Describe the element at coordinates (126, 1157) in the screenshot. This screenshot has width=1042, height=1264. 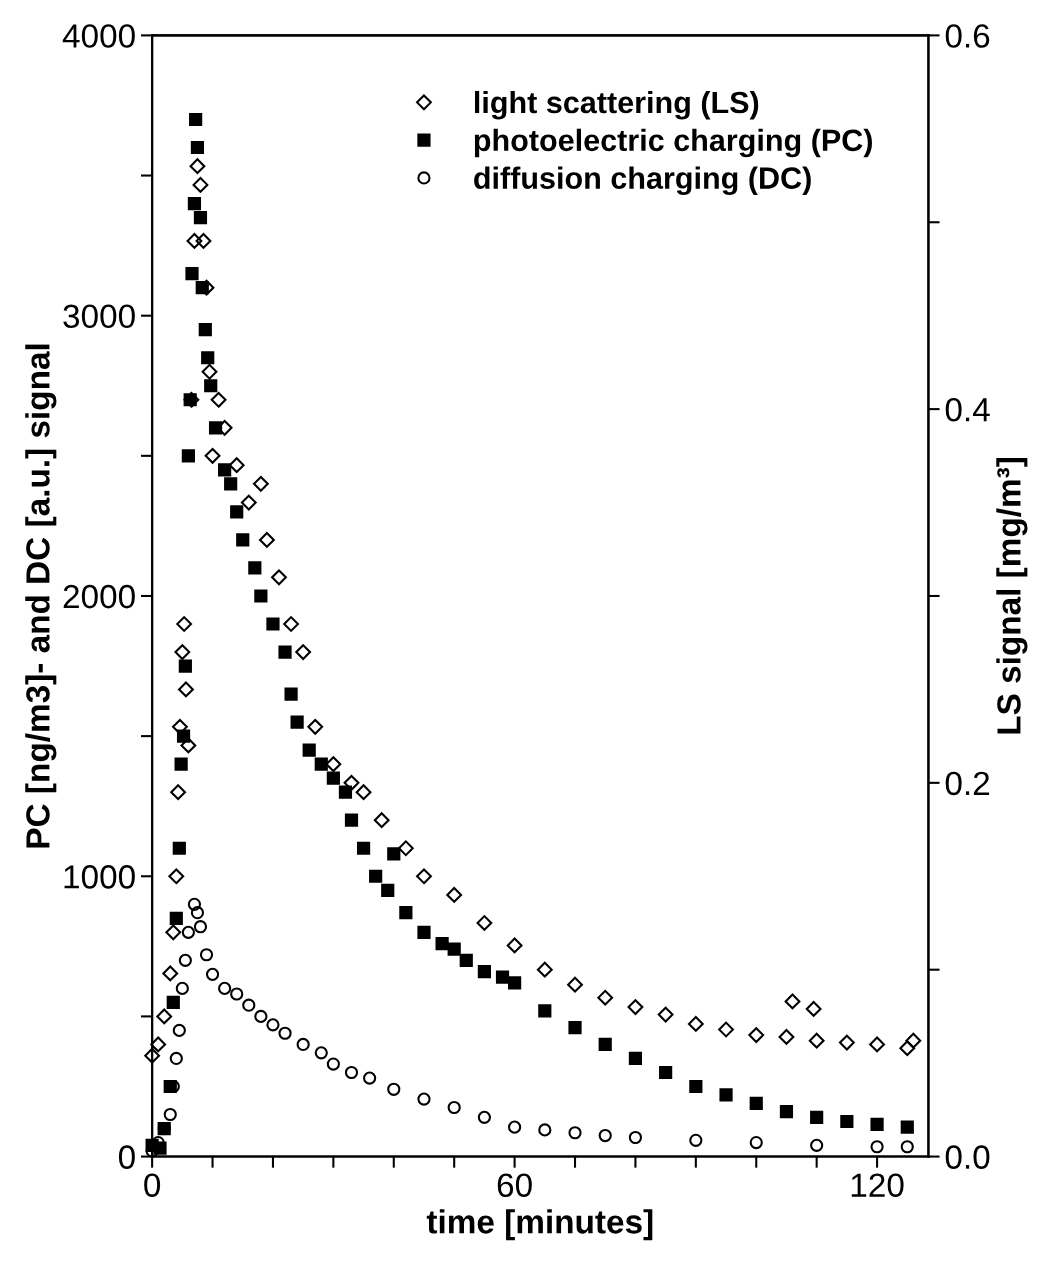
I see `y-tick-label: 0` at that location.